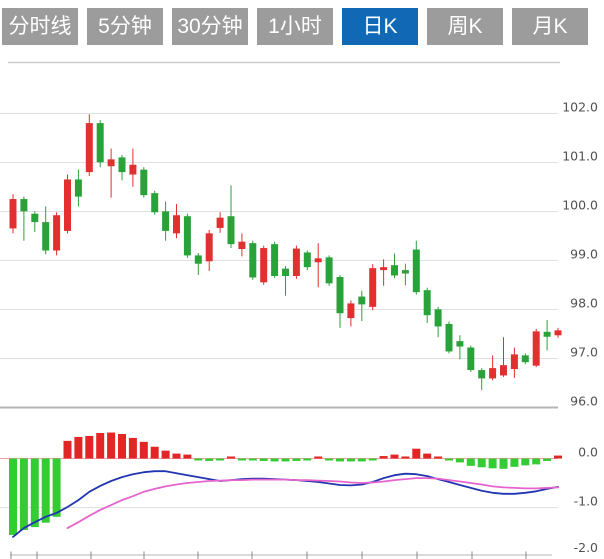 The width and height of the screenshot is (604, 559). Describe the element at coordinates (40, 26) in the screenshot. I see `tab-timeline: 分时线` at that location.